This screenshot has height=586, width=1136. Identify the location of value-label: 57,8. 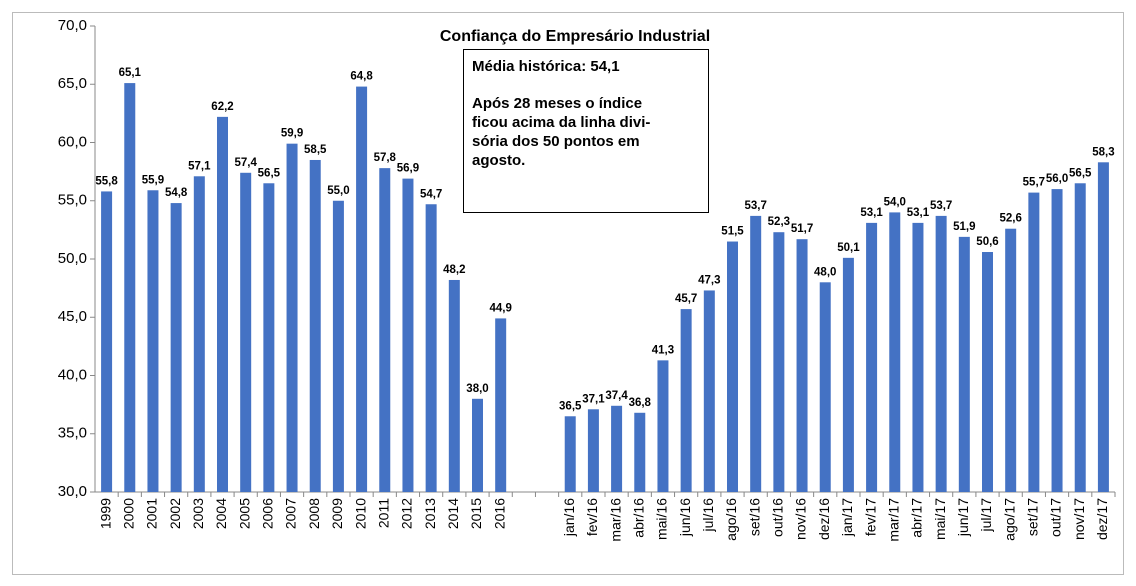
(385, 158).